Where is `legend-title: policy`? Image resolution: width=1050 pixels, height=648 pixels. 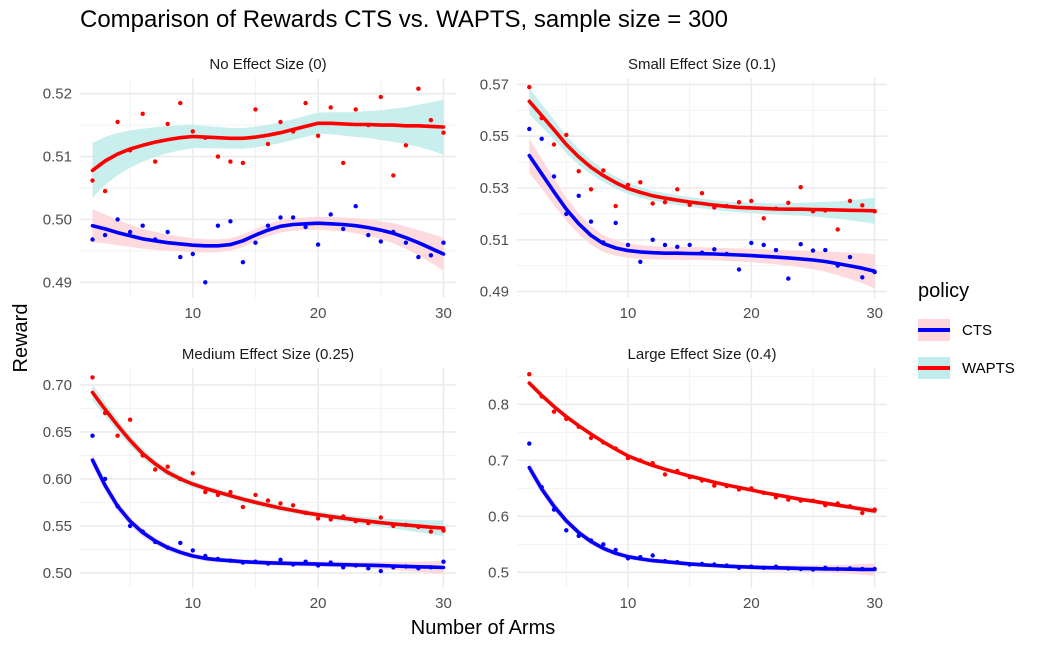 legend-title: policy is located at coordinates (944, 291).